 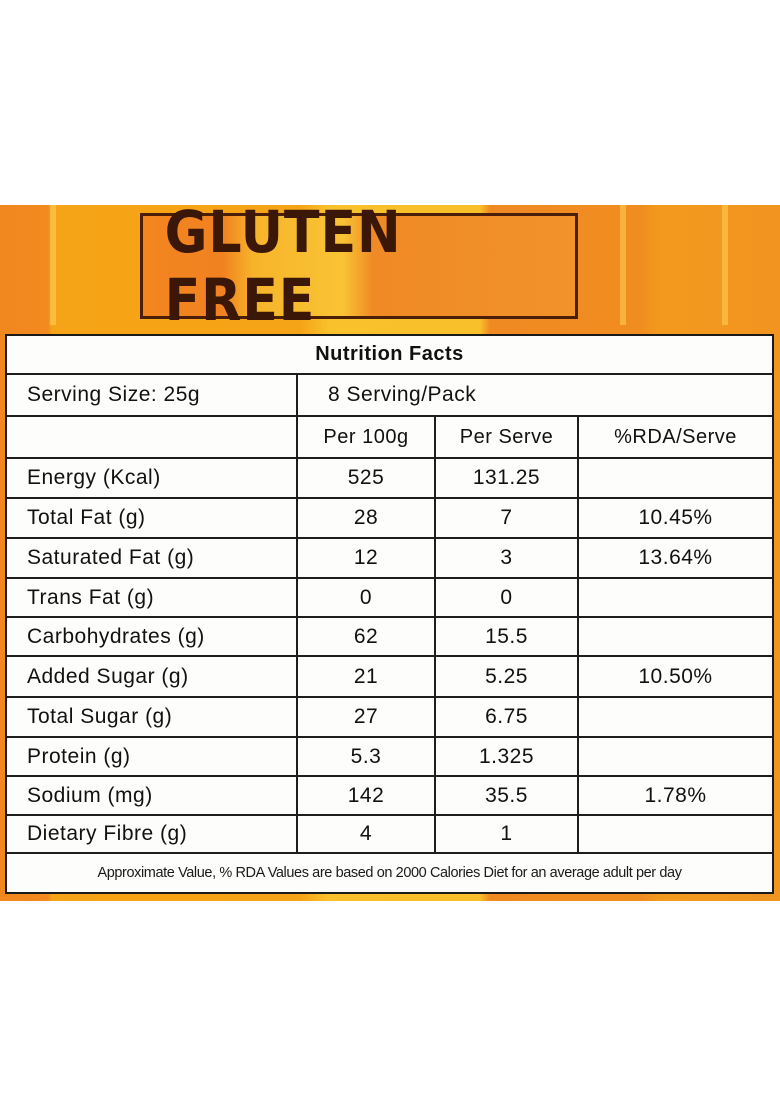 What do you see at coordinates (507, 597) in the screenshot?
I see `per-serve-value: 0` at bounding box center [507, 597].